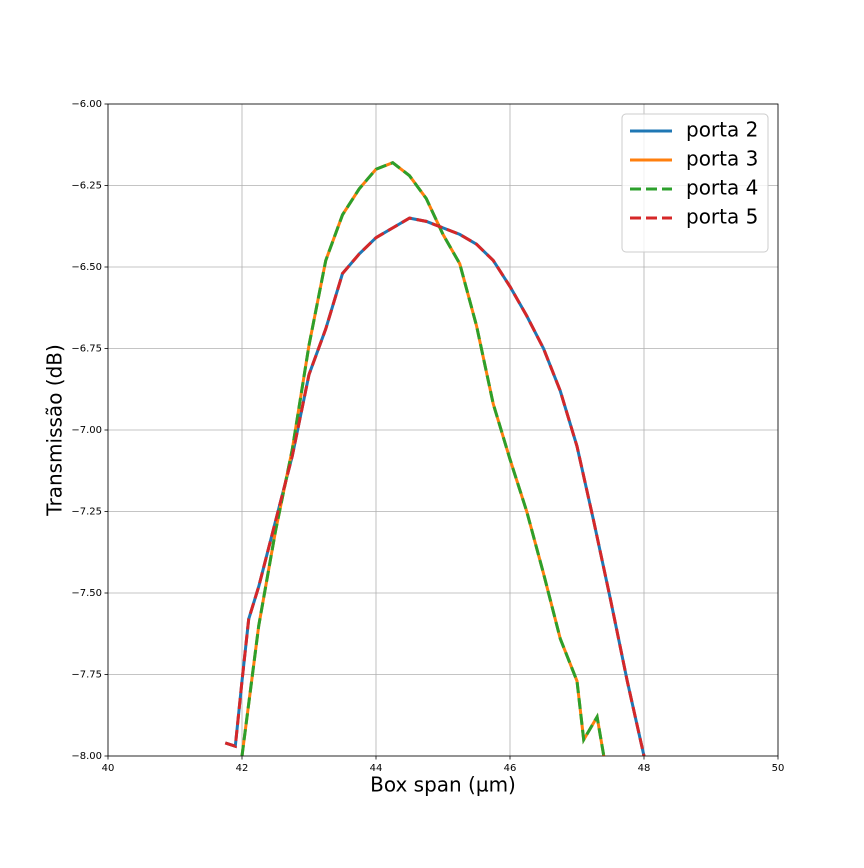 This screenshot has height=868, width=864. What do you see at coordinates (86, 593) in the screenshot?
I see `y-tick-label: −7.50` at bounding box center [86, 593].